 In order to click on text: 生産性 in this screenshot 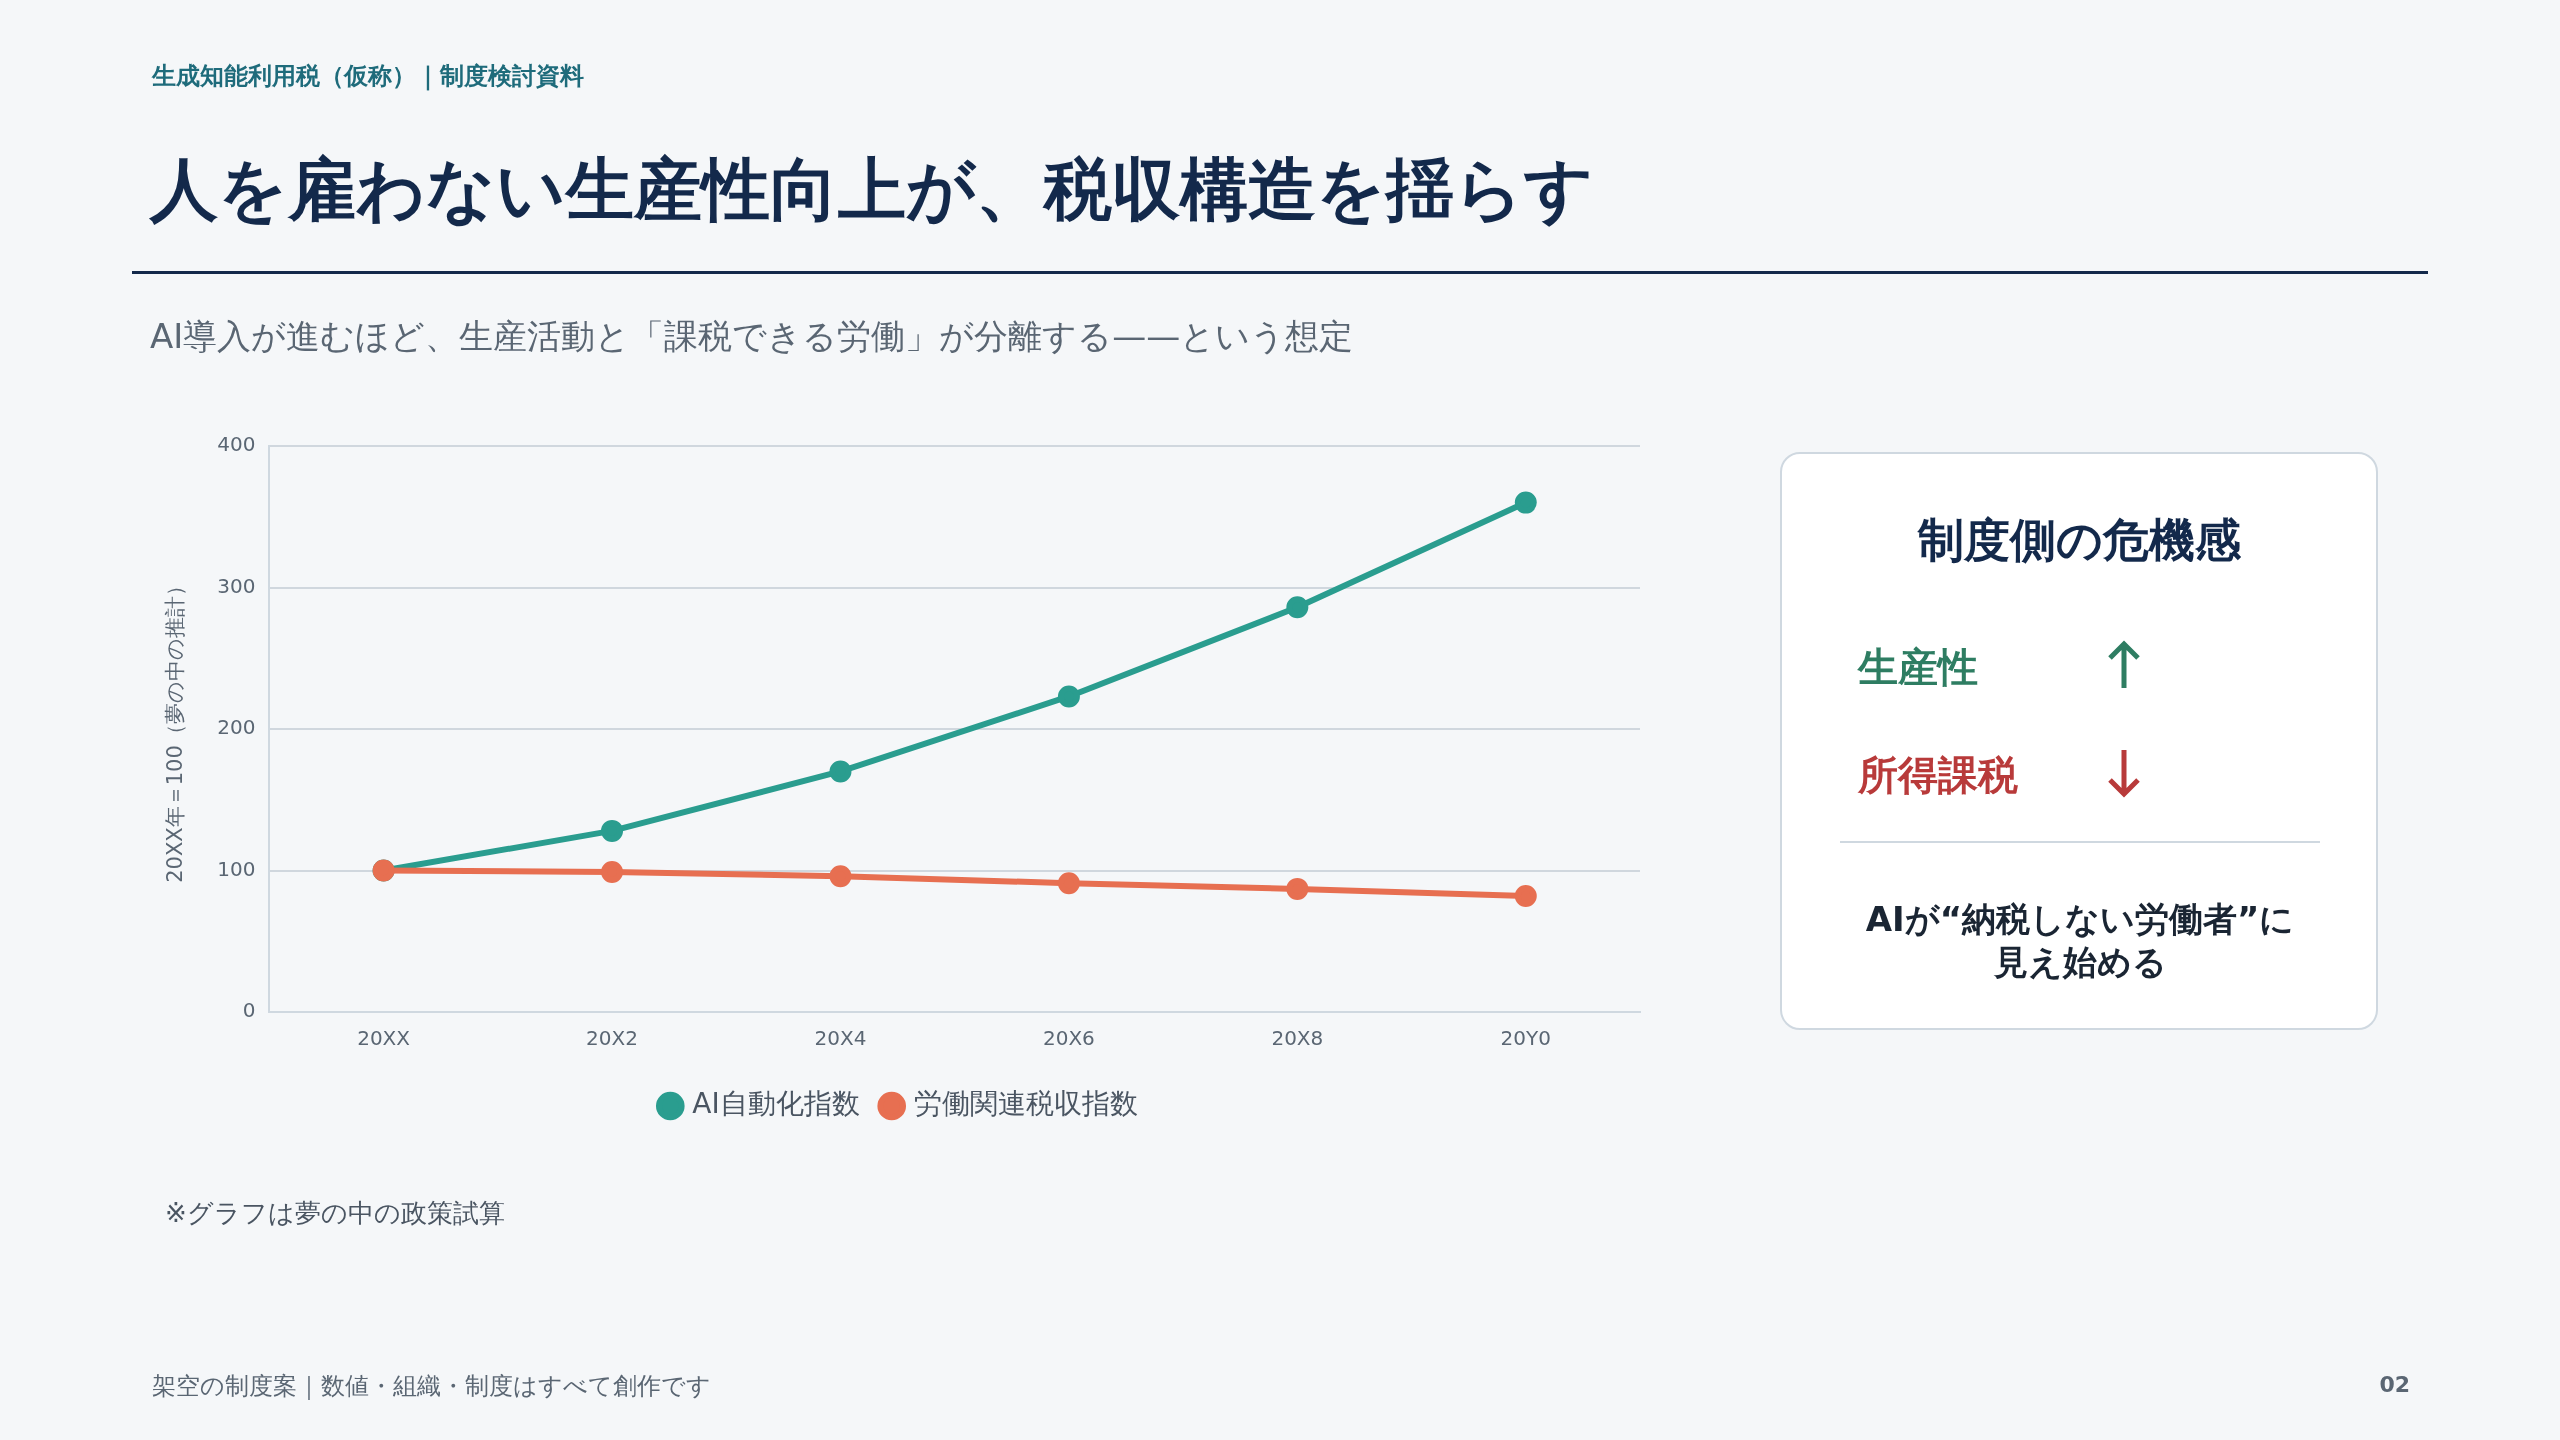, I will do `click(1918, 667)`.